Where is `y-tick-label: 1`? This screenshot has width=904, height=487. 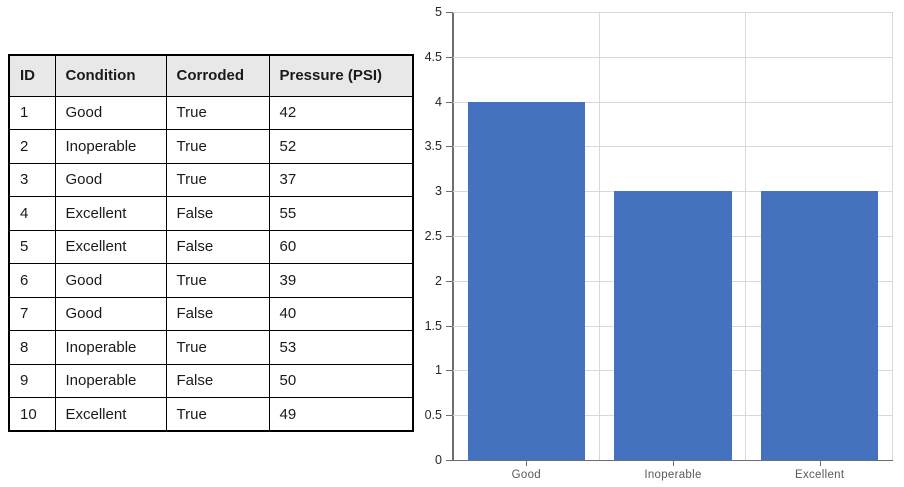
y-tick-label: 1 is located at coordinates (438, 370).